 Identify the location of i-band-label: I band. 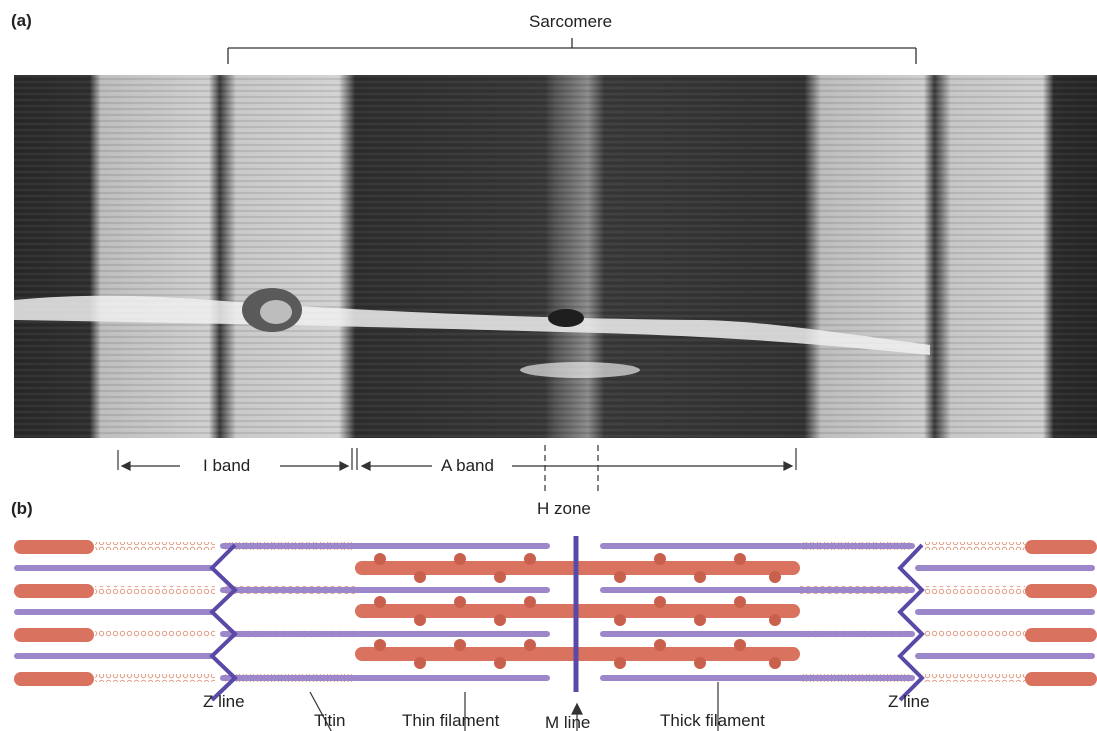
(226, 465).